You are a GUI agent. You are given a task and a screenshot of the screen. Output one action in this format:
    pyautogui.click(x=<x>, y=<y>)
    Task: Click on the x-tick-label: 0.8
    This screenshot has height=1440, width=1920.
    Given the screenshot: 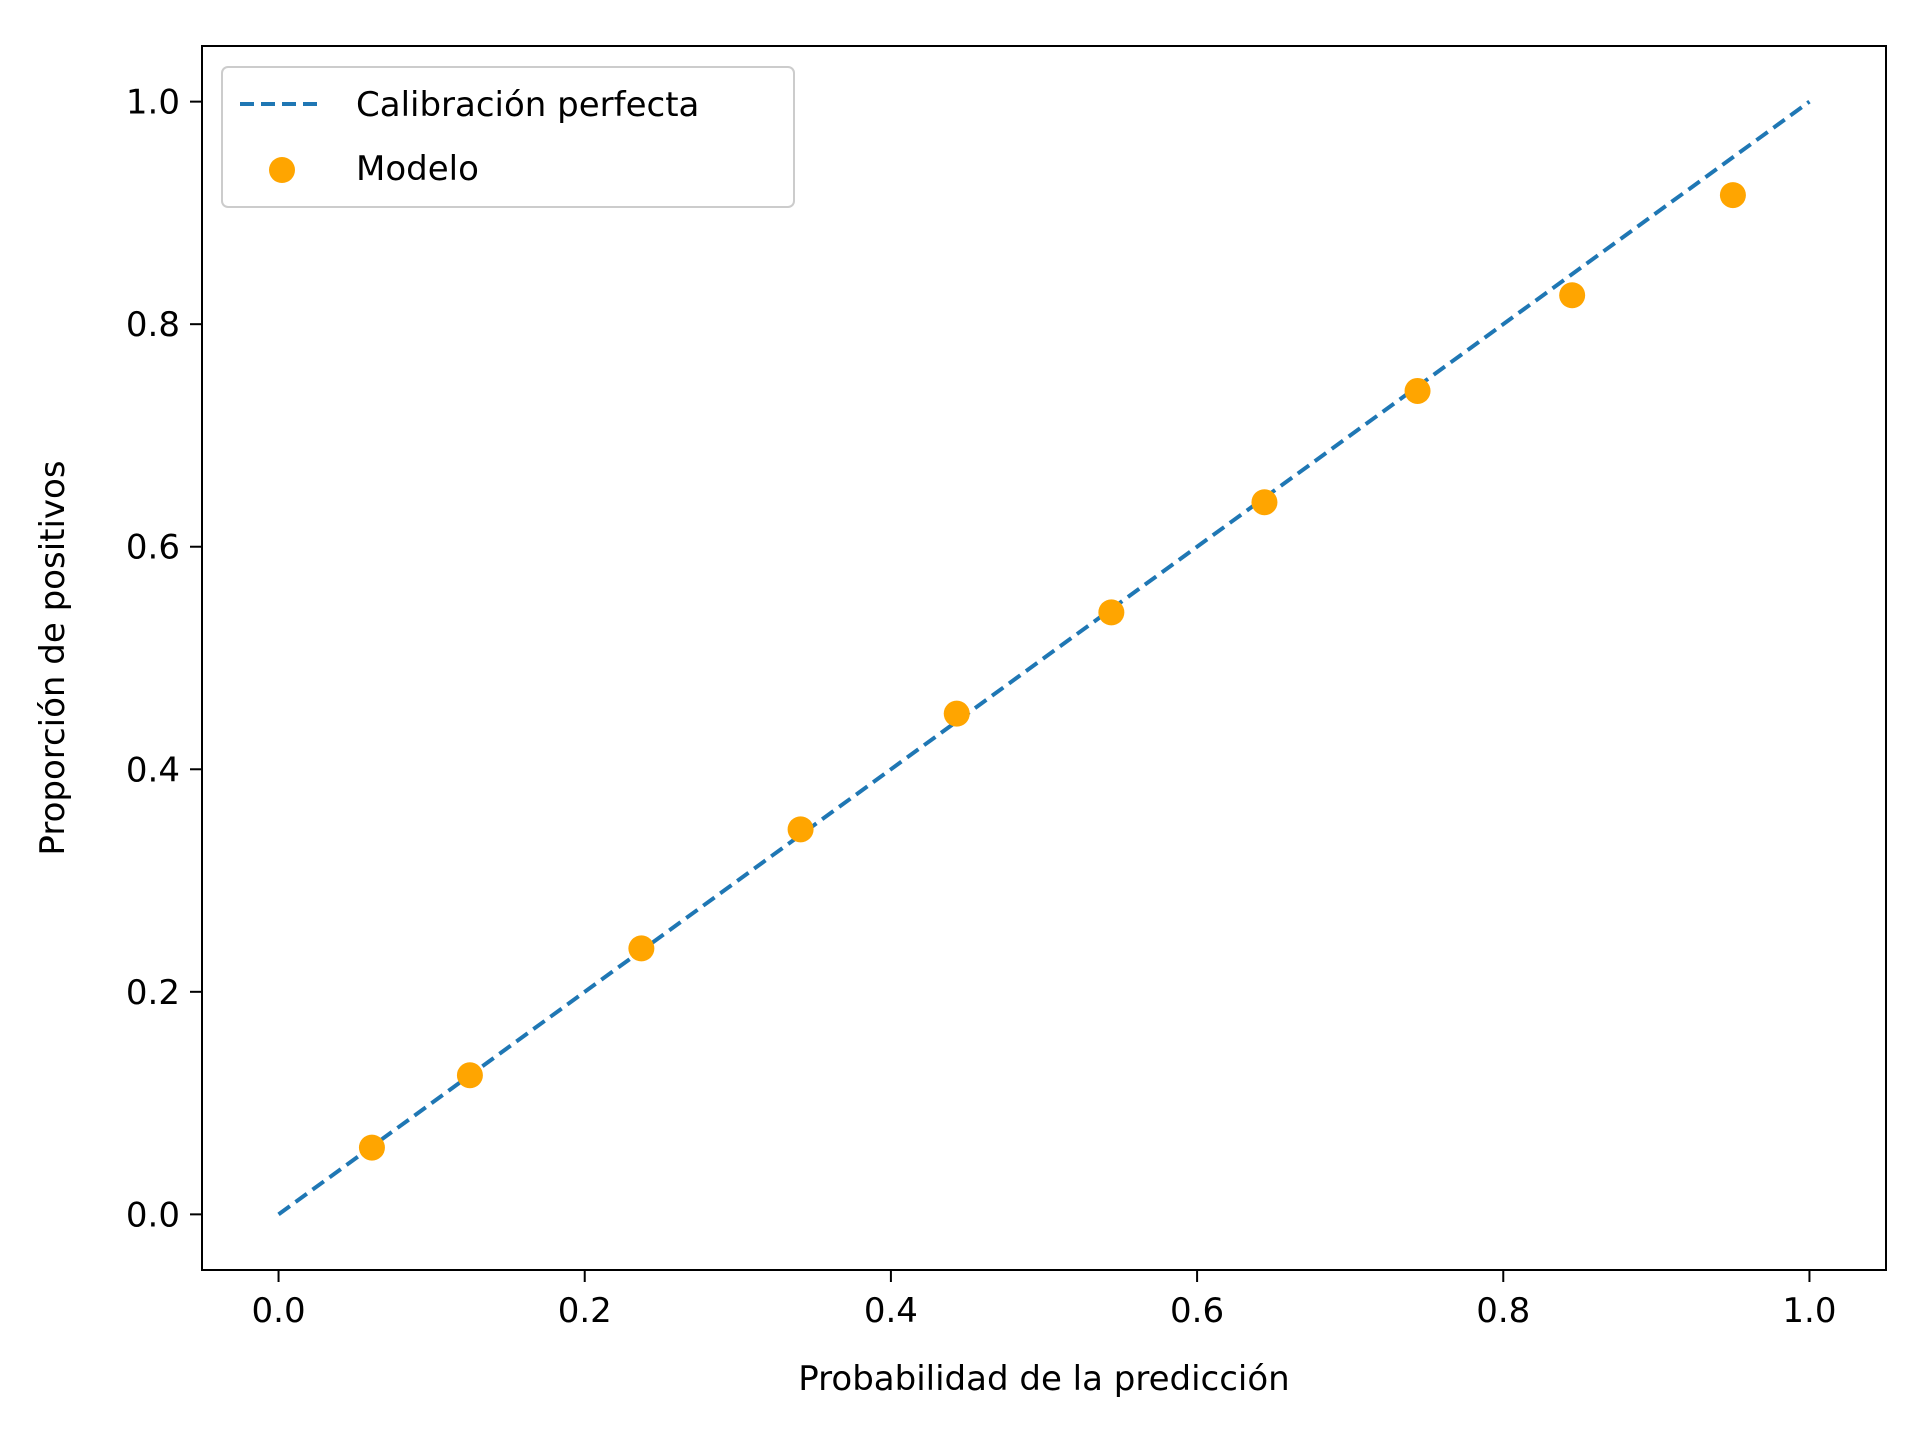 What is the action you would take?
    pyautogui.click(x=1503, y=1311)
    